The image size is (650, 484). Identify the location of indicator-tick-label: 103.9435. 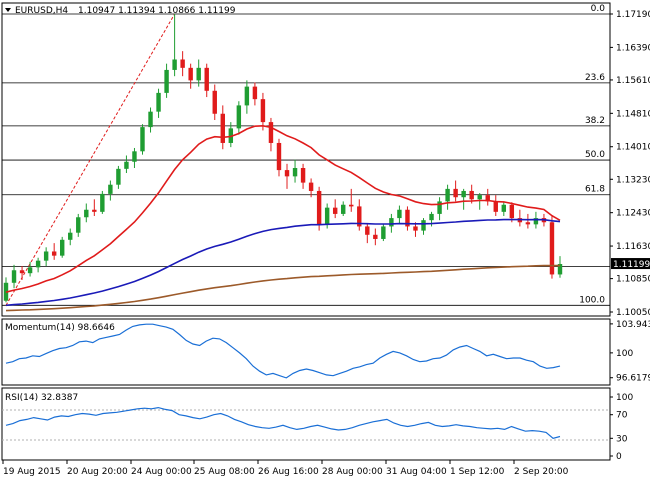
(633, 325).